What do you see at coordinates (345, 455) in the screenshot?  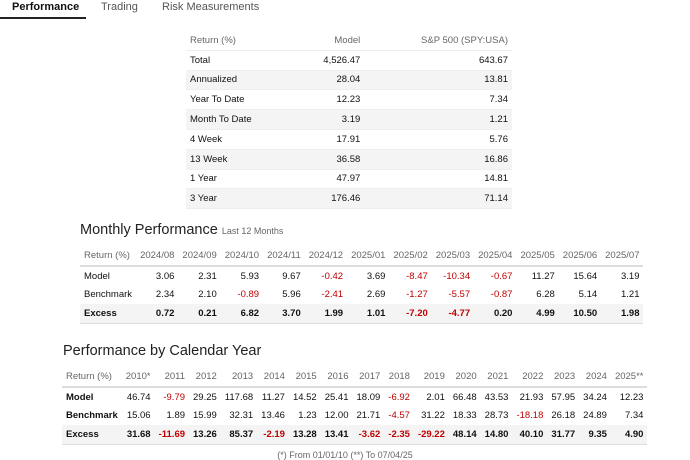 I see `footnote: (*) From 01/01/10 (**) To 07/04/25` at bounding box center [345, 455].